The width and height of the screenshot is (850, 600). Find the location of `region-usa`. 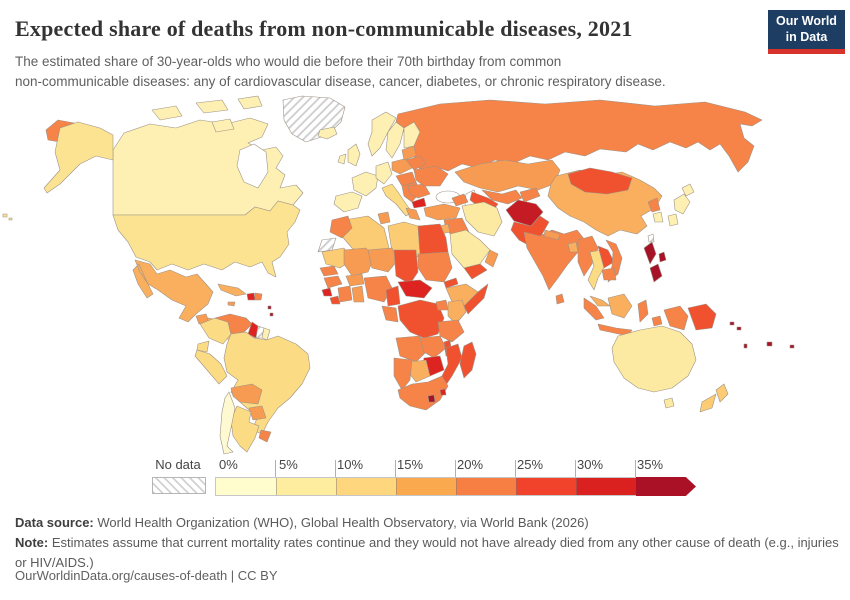

region-usa is located at coordinates (206, 239).